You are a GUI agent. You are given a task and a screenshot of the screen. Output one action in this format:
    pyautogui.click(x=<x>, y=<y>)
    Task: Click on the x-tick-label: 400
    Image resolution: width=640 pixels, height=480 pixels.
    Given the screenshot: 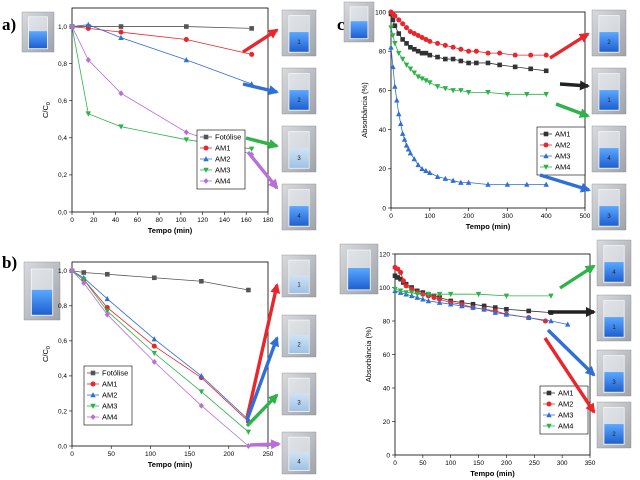 What is the action you would take?
    pyautogui.click(x=546, y=216)
    